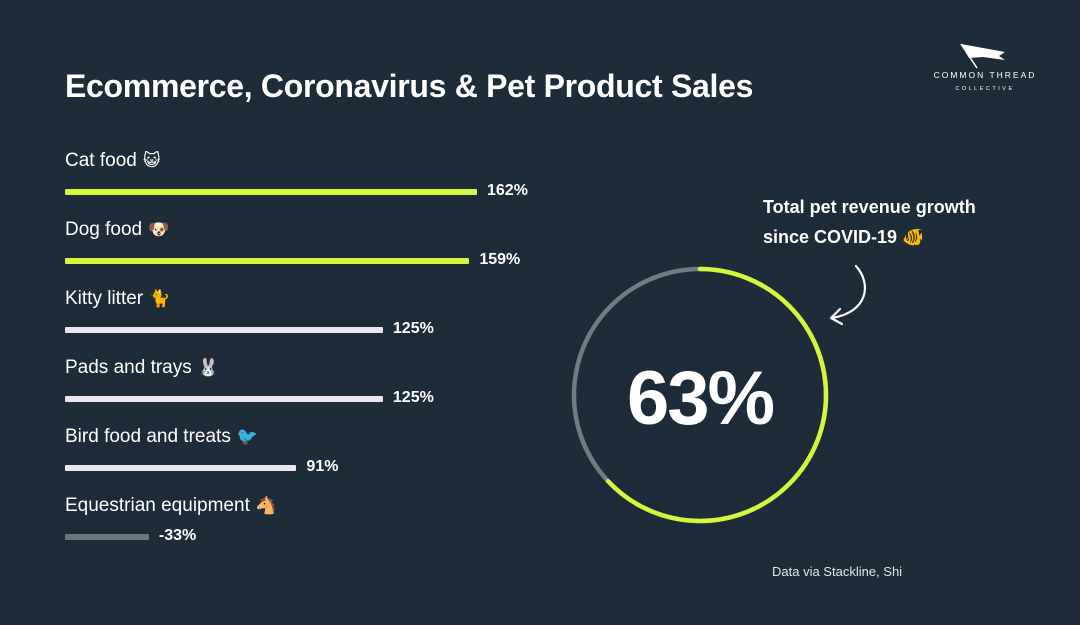 The width and height of the screenshot is (1080, 625). Describe the element at coordinates (128, 367) in the screenshot. I see `bar-category: Pads and trays` at that location.